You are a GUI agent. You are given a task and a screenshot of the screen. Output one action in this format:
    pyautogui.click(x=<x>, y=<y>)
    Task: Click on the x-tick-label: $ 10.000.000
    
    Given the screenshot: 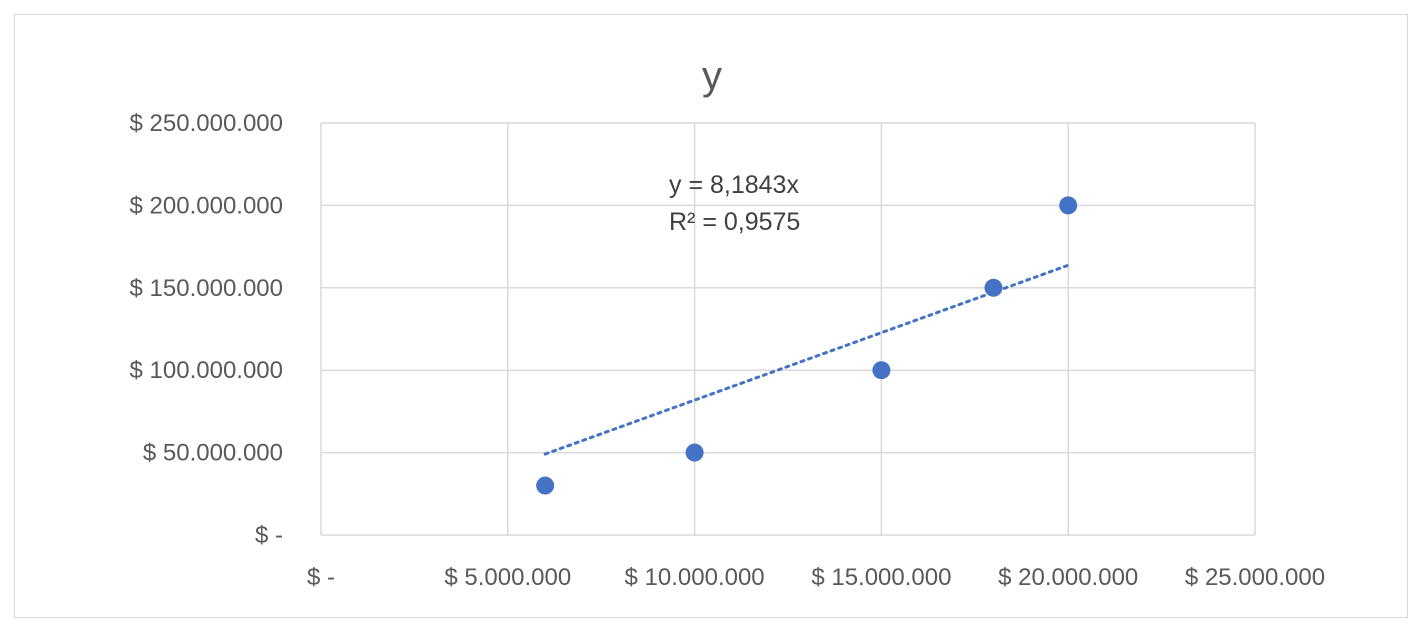 What is the action you would take?
    pyautogui.click(x=695, y=577)
    